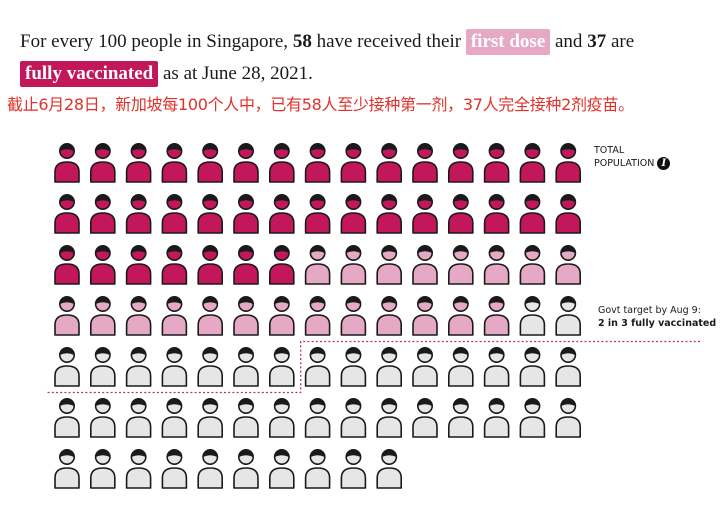 Image resolution: width=728 pixels, height=510 pixels. Describe the element at coordinates (235, 73) in the screenshot. I see `headline-text-5: as at June 28, 2021.` at that location.